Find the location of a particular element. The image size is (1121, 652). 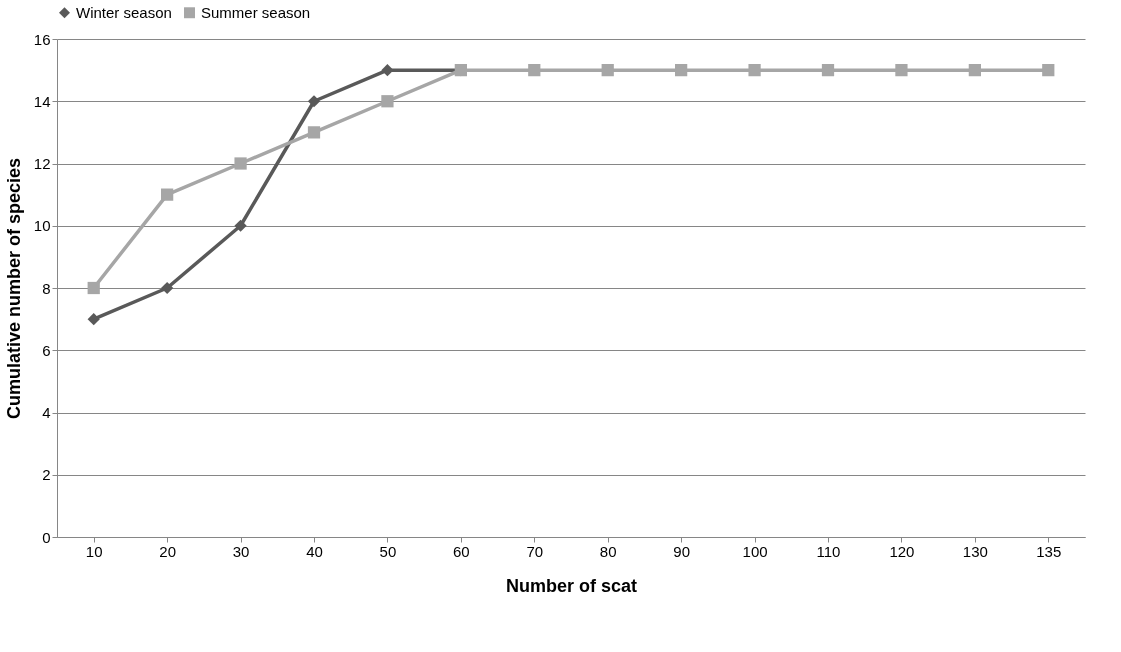

y-tick-label: 2 is located at coordinates (46, 475).